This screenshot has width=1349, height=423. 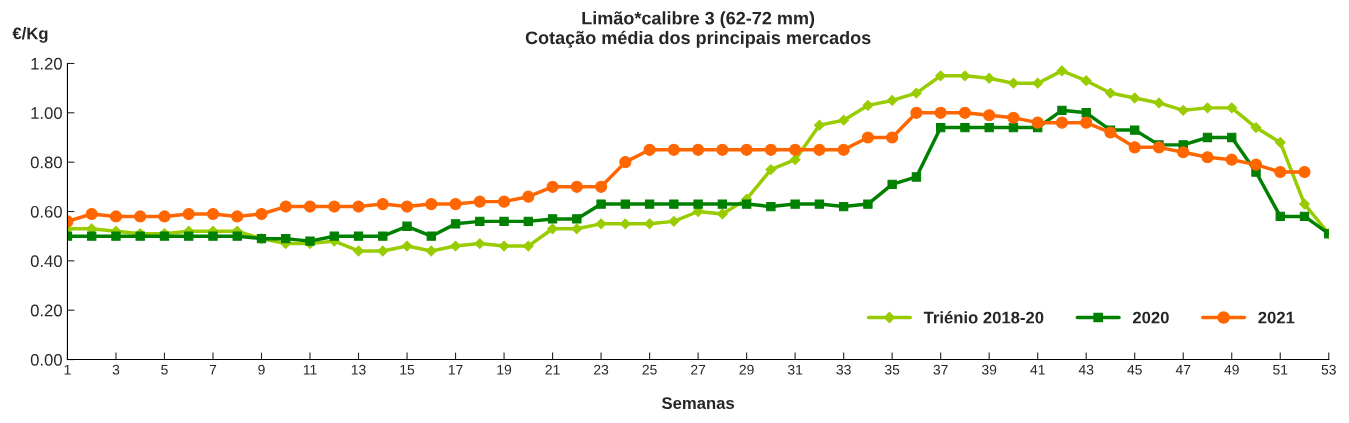 What do you see at coordinates (983, 317) in the screenshot?
I see `legend-label: Triénio 2018-20` at bounding box center [983, 317].